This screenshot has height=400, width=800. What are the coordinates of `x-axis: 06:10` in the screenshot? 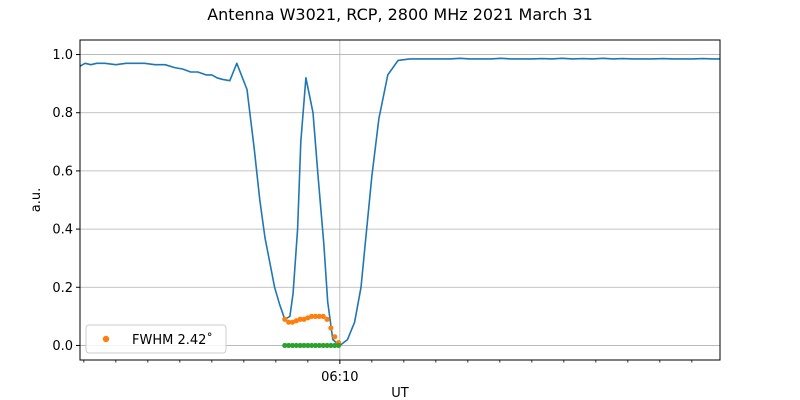 It's located at (388, 372).